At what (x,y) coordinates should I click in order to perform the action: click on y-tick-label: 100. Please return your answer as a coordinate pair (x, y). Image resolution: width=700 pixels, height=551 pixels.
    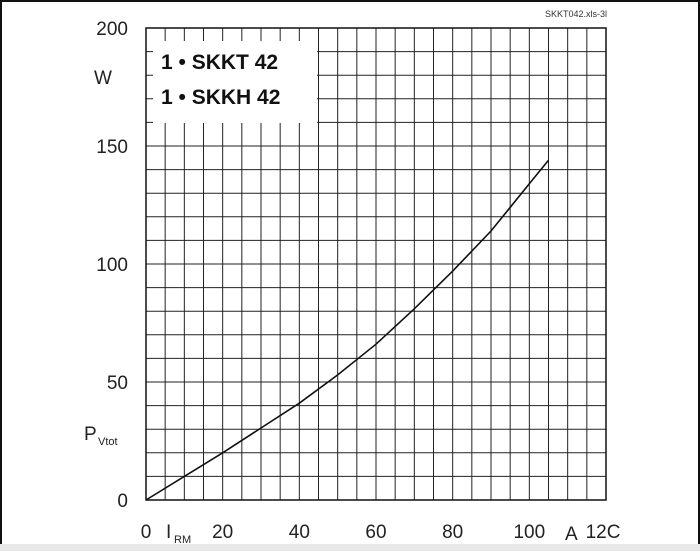
    Looking at the image, I should click on (112, 265).